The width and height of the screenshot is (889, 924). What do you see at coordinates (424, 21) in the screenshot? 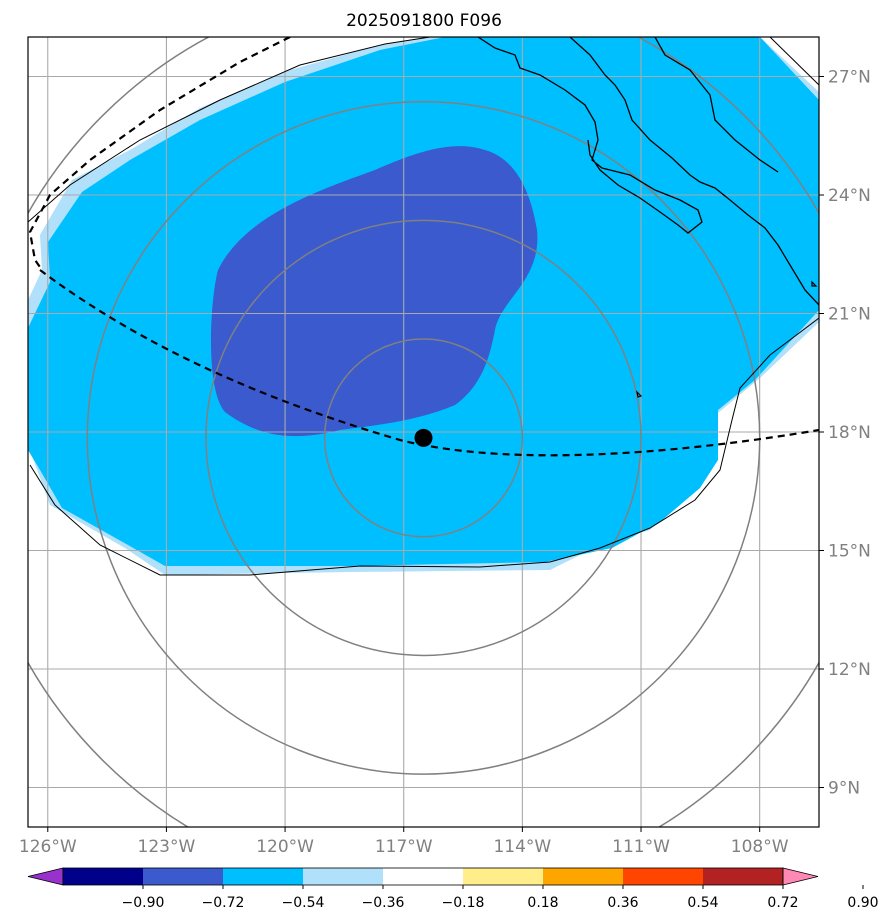
I see `figure-title: 2025091800 F096` at bounding box center [424, 21].